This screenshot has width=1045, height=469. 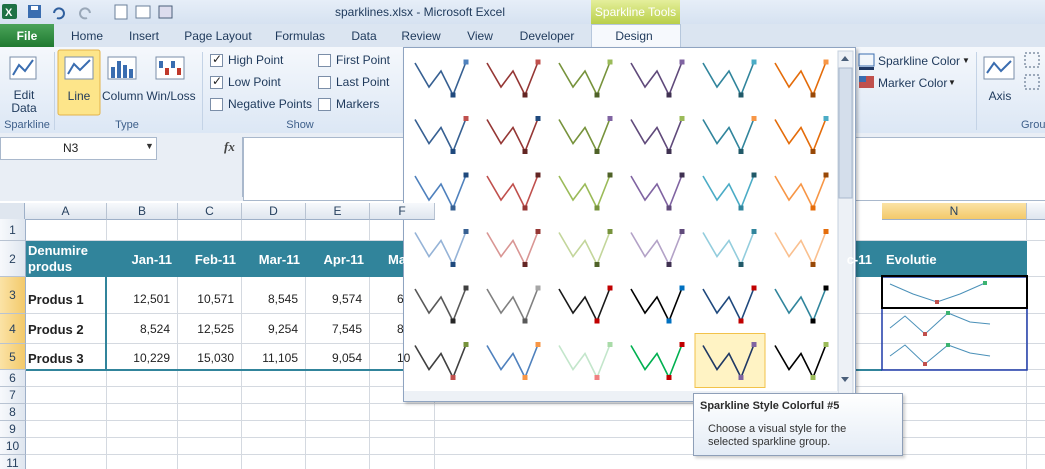 I want to click on gallery-resize-bar, so click(x=621, y=396).